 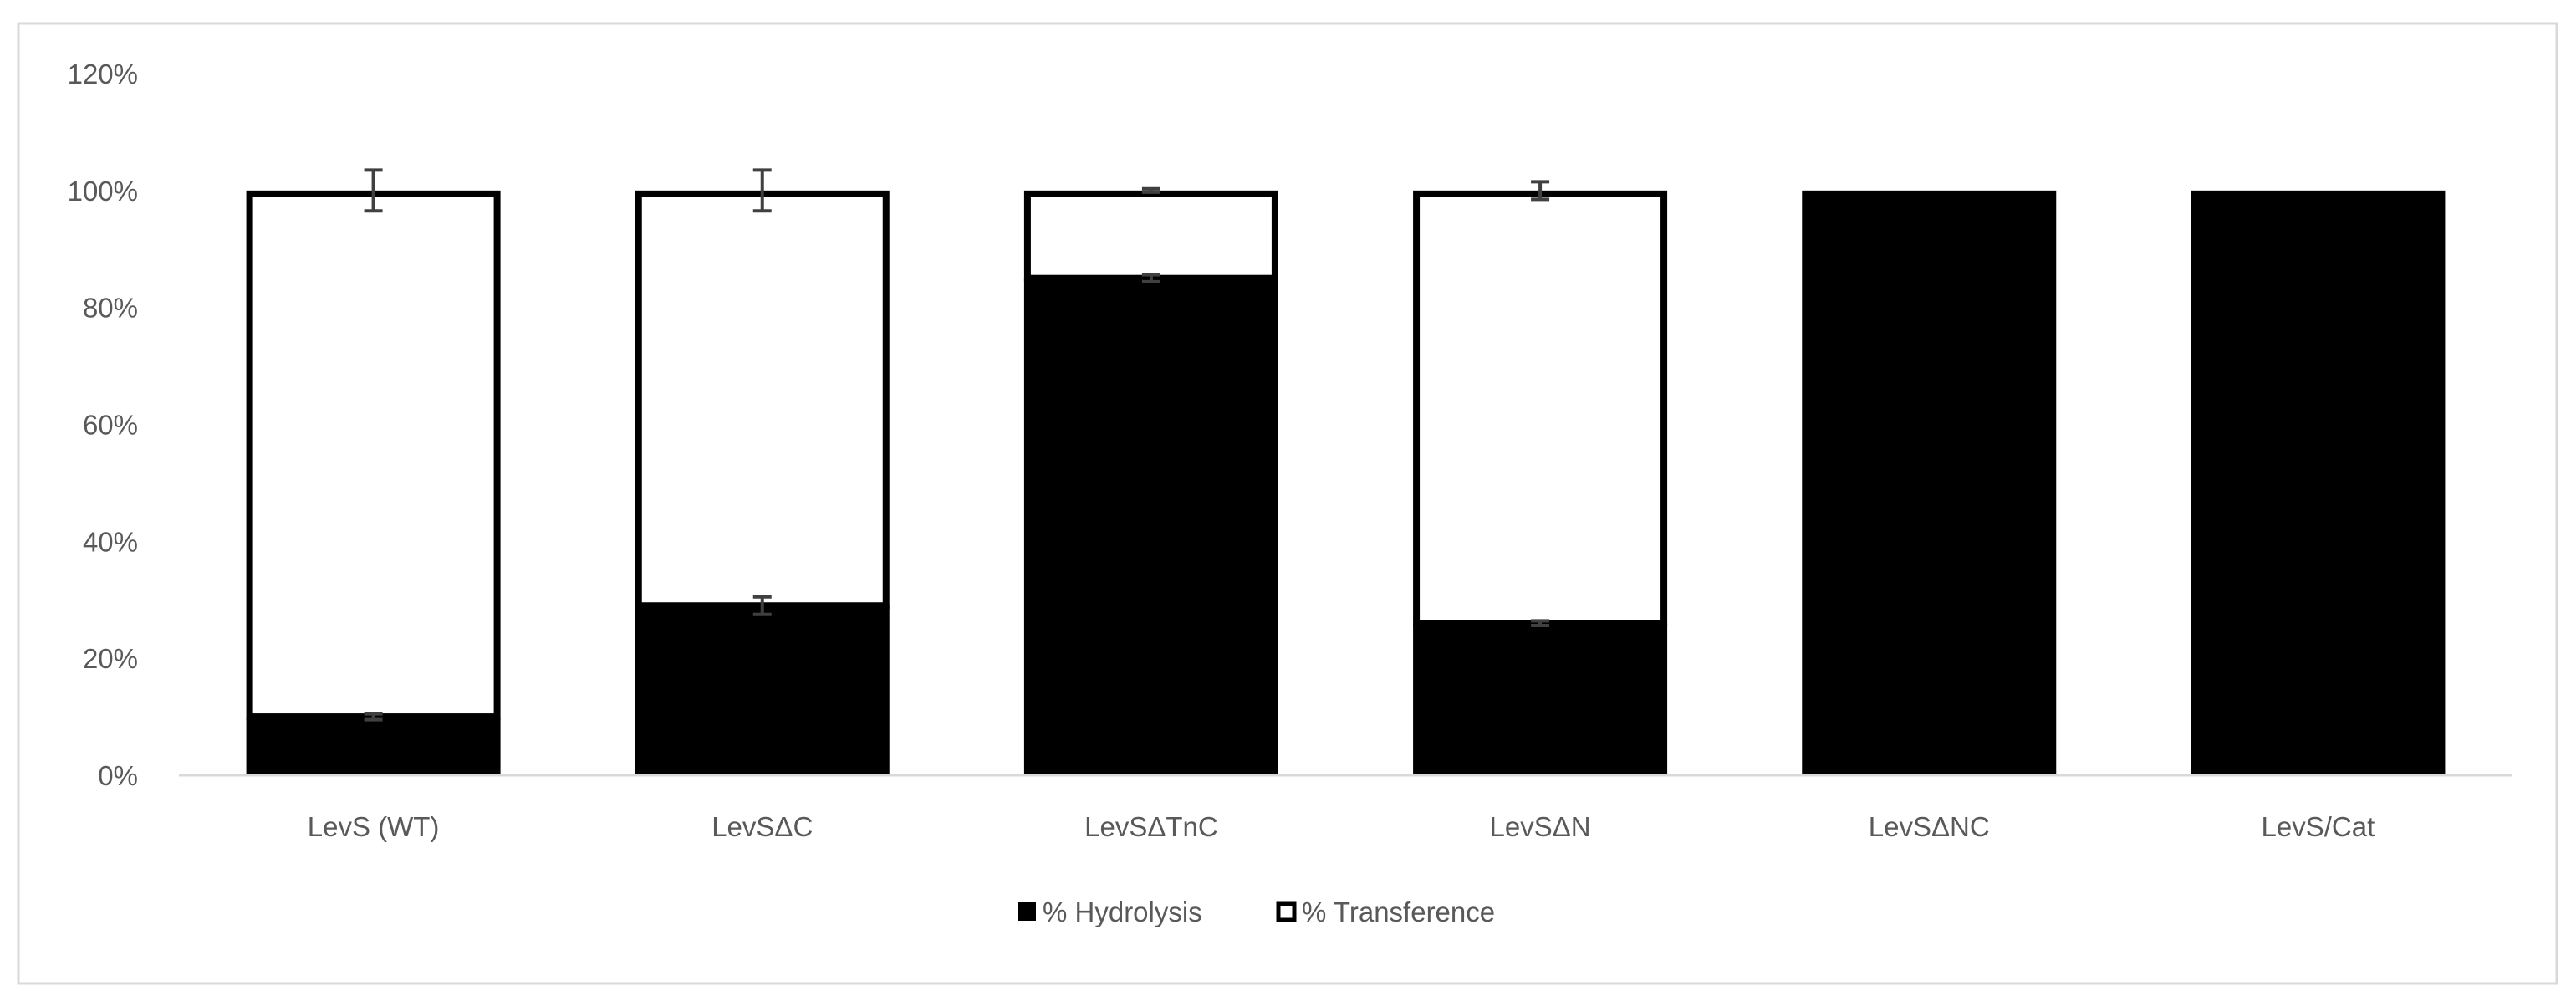 I want to click on y-axis-tick-labels: 0% 20% 40% 60% 80% 100% 120%, so click(x=103, y=425).